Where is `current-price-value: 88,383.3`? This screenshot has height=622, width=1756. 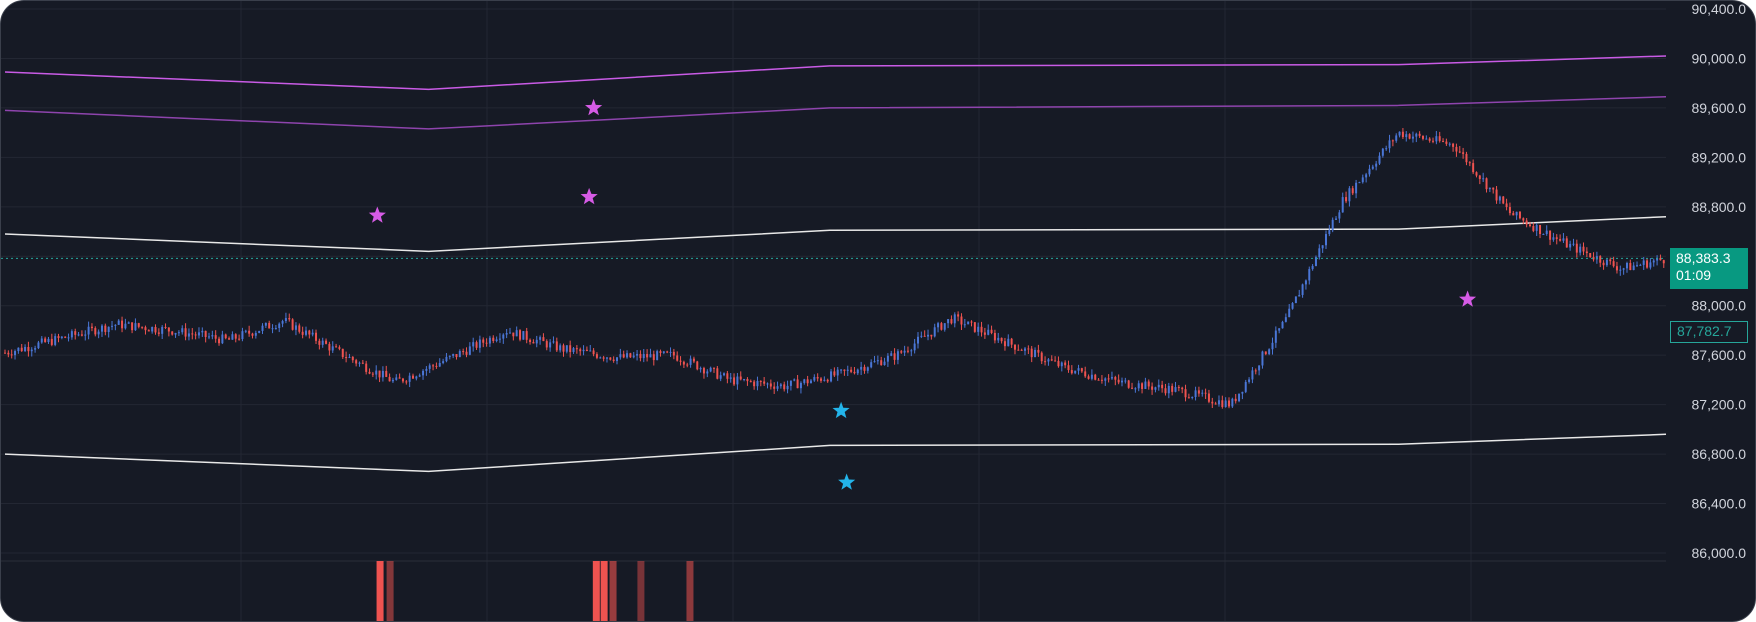 current-price-value: 88,383.3 is located at coordinates (1703, 258).